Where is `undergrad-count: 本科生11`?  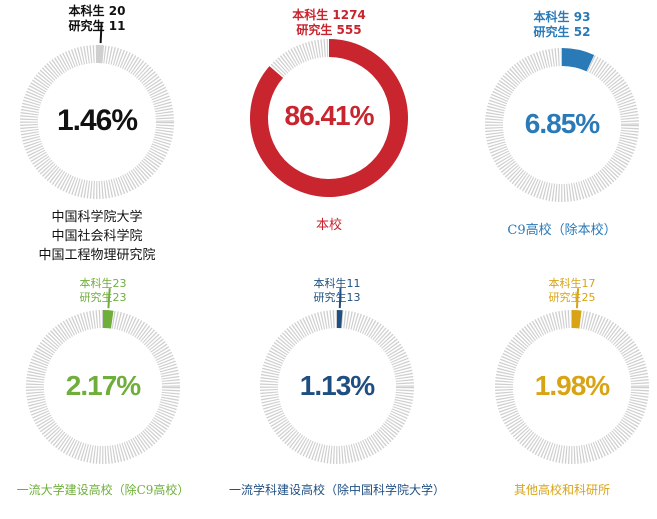 undergrad-count: 本科生11 is located at coordinates (337, 283).